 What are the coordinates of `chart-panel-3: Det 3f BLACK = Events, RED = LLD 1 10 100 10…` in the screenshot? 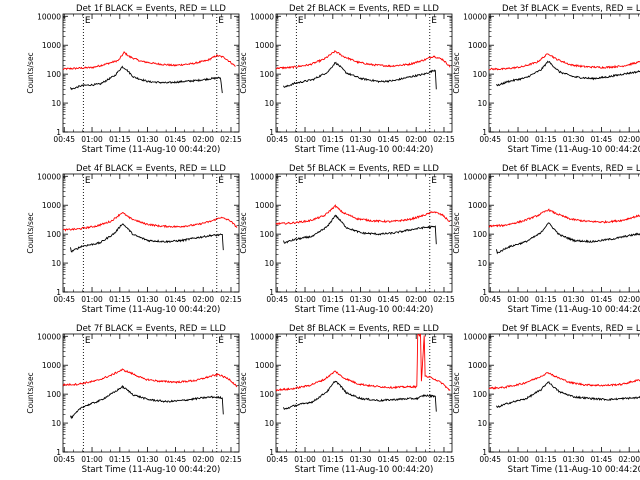 It's located at (546, 79).